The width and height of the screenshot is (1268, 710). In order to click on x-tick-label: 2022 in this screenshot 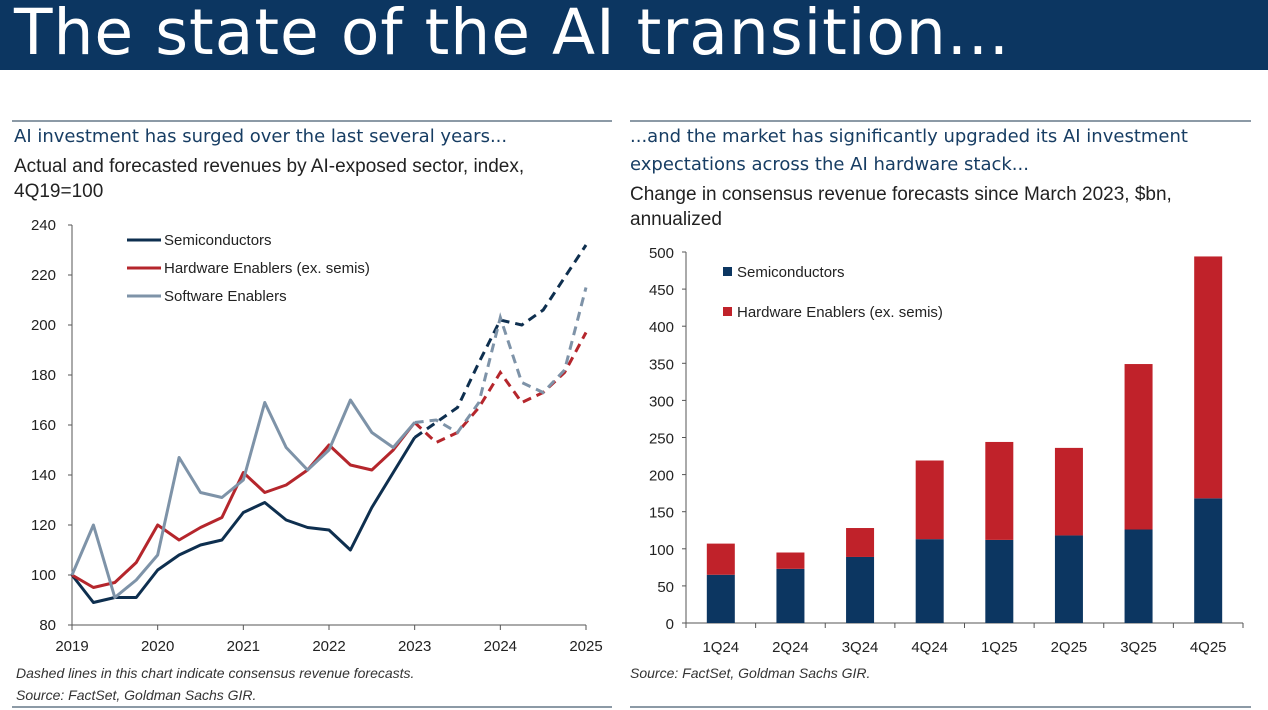, I will do `click(328, 646)`.